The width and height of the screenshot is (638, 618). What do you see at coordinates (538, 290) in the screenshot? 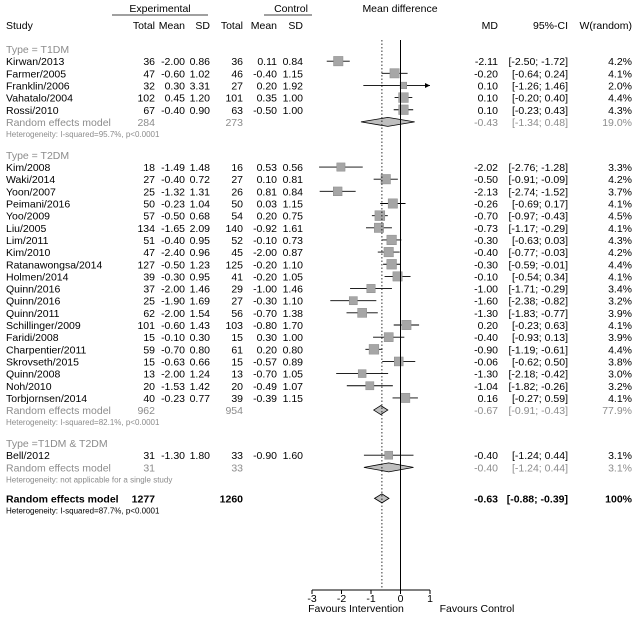
I see `ci-value: [-1.71; -0.29]` at bounding box center [538, 290].